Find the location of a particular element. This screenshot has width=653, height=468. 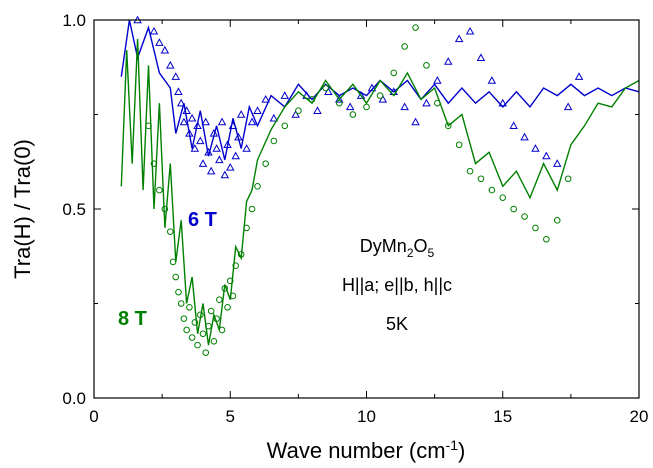

x-tick-label: 15 is located at coordinates (502, 416).